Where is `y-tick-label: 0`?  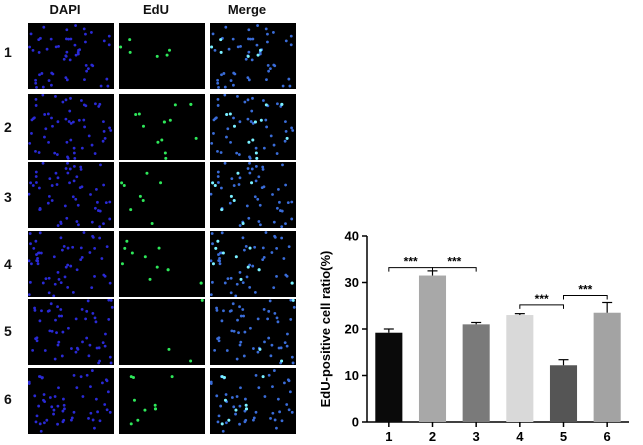
y-tick-label: 0 is located at coordinates (355, 422).